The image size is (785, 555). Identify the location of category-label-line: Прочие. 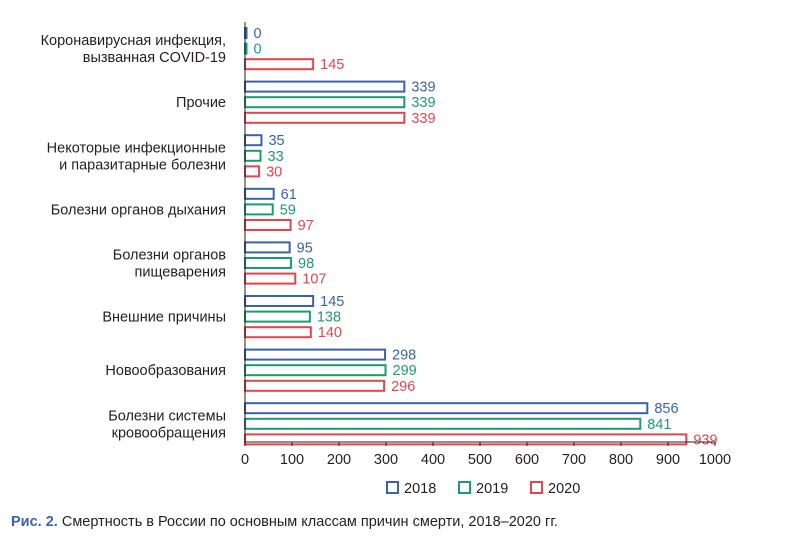
(201, 103).